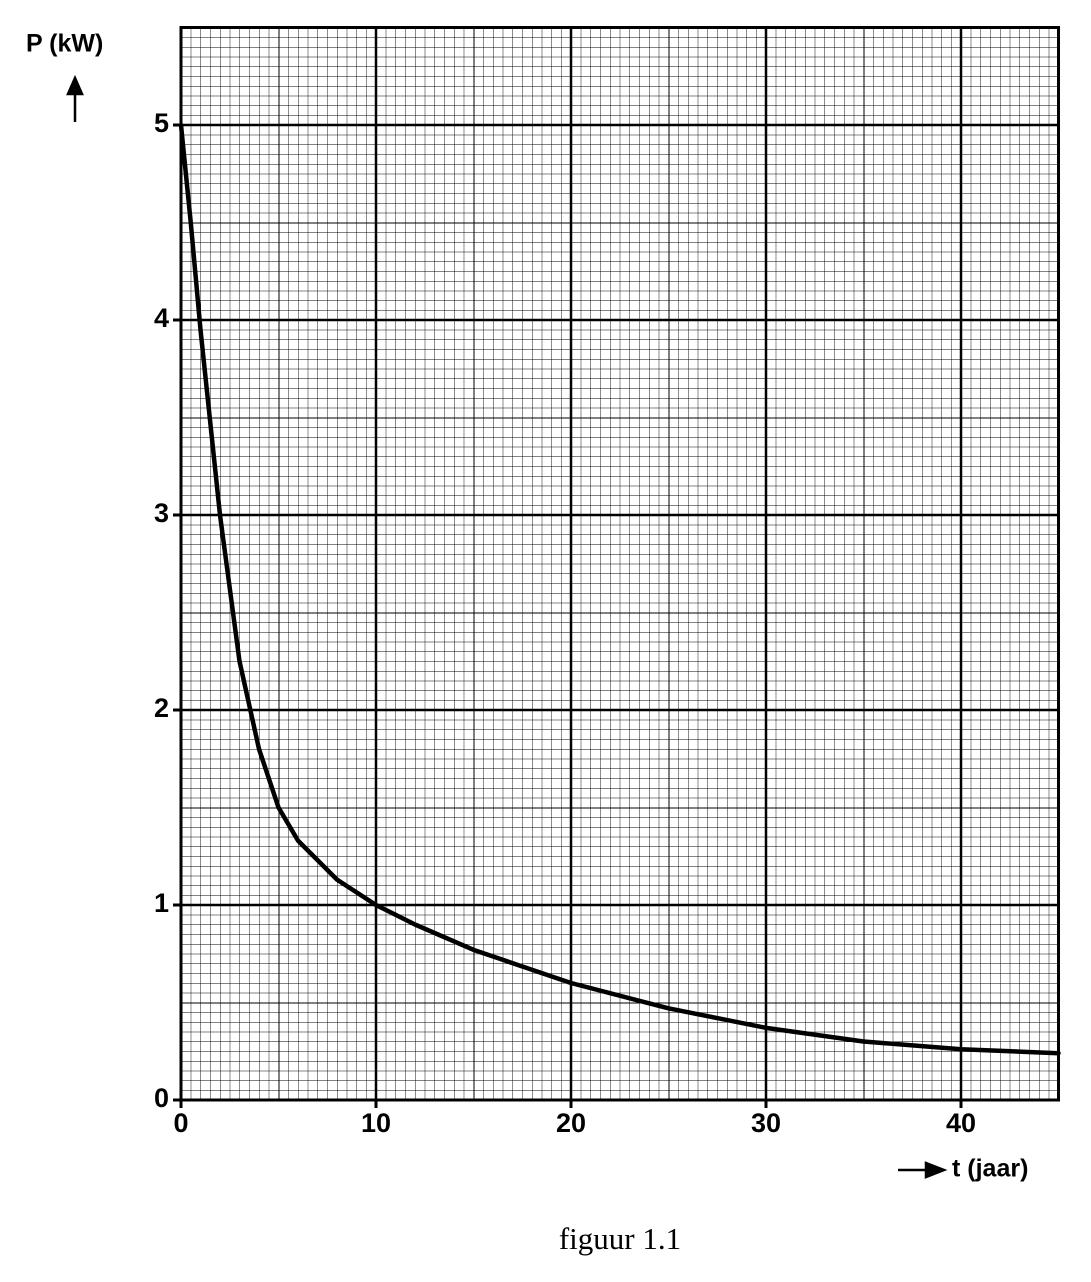  I want to click on x-axis-label: t (jaar), so click(990, 1169).